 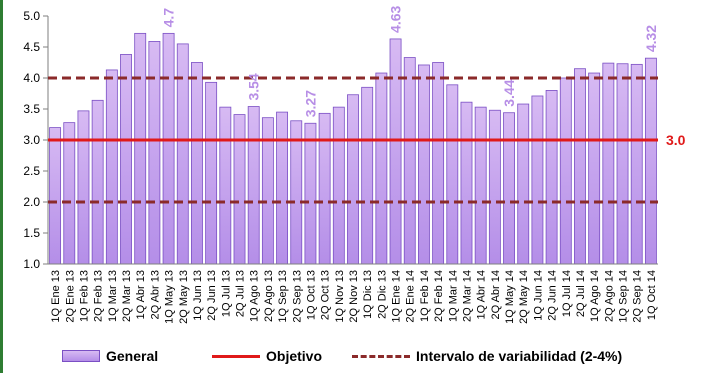 What do you see at coordinates (31, 202) in the screenshot?
I see `y-tick-label-2.0: 2.0` at bounding box center [31, 202].